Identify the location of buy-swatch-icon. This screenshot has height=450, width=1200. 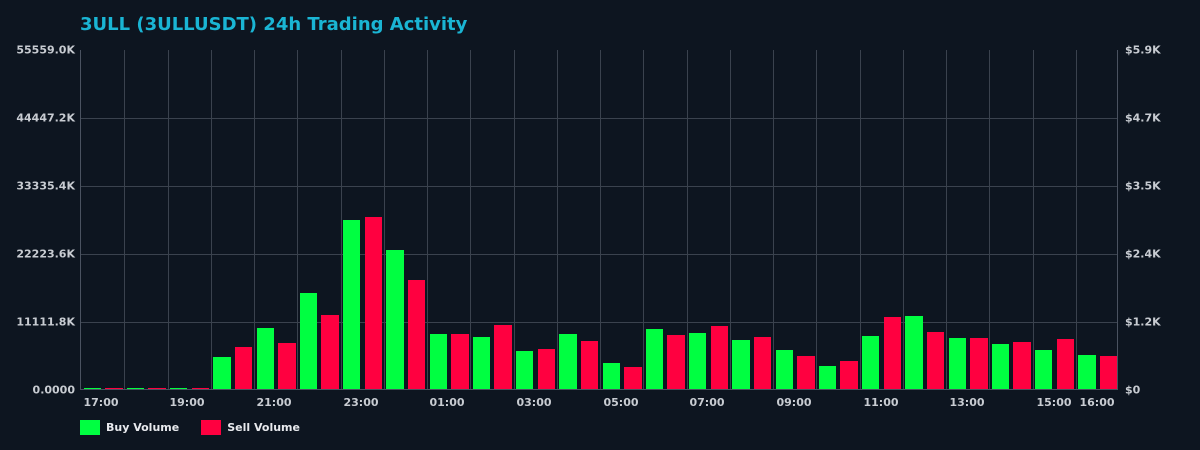
(90, 427).